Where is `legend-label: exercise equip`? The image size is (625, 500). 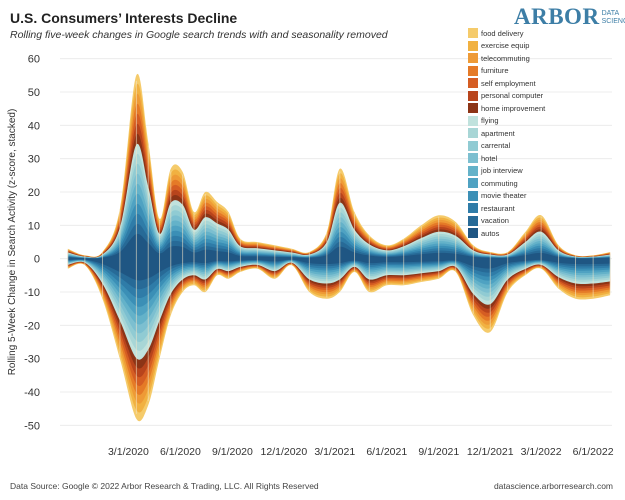
legend-label: exercise equip is located at coordinates (505, 46).